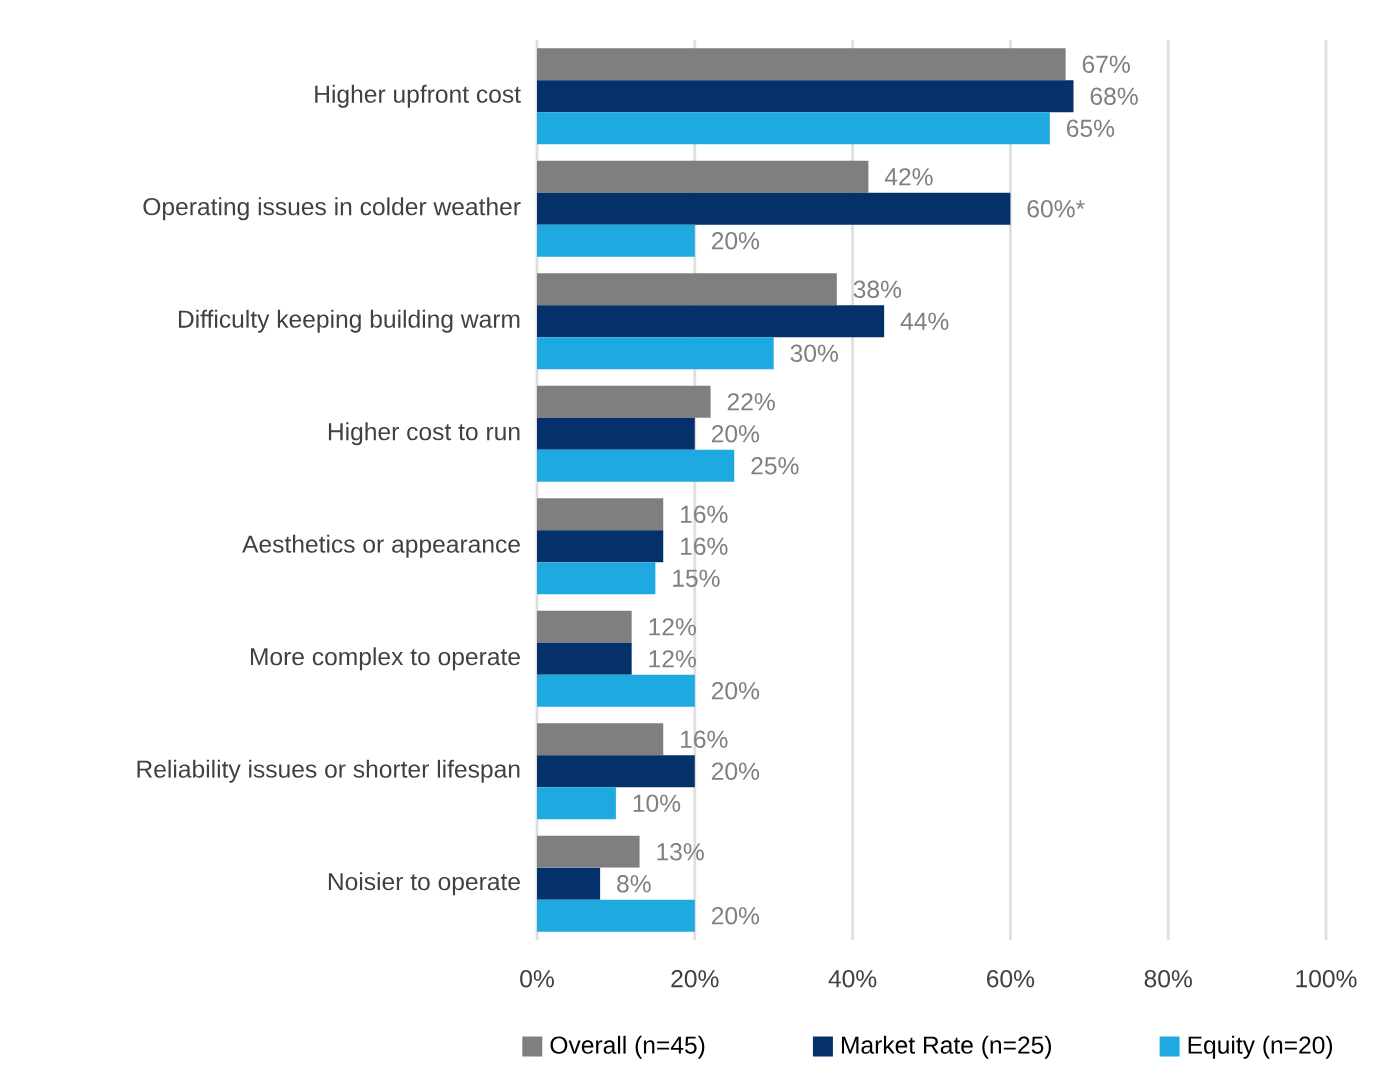  I want to click on y-tick-label: Noisier to operate, so click(424, 884).